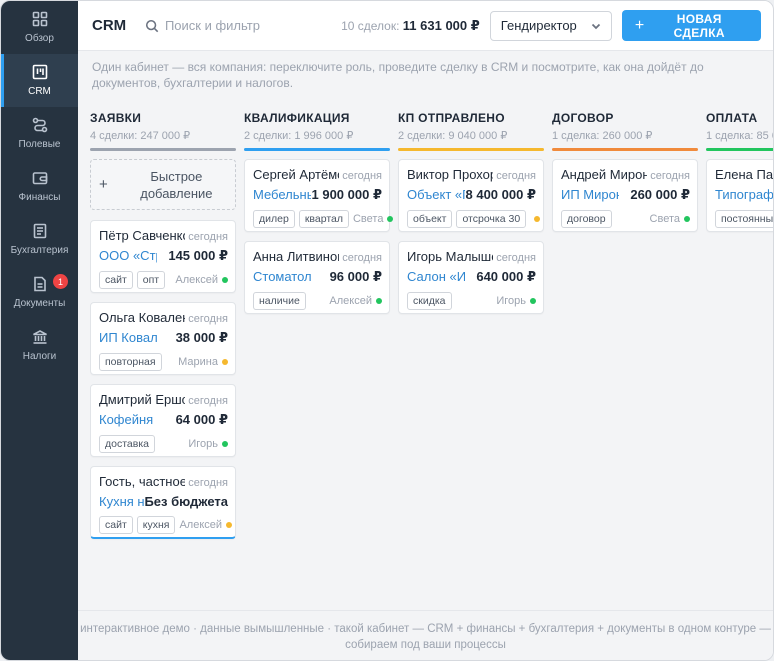 The image size is (774, 661). I want to click on deal-tag: скидка, so click(429, 301).